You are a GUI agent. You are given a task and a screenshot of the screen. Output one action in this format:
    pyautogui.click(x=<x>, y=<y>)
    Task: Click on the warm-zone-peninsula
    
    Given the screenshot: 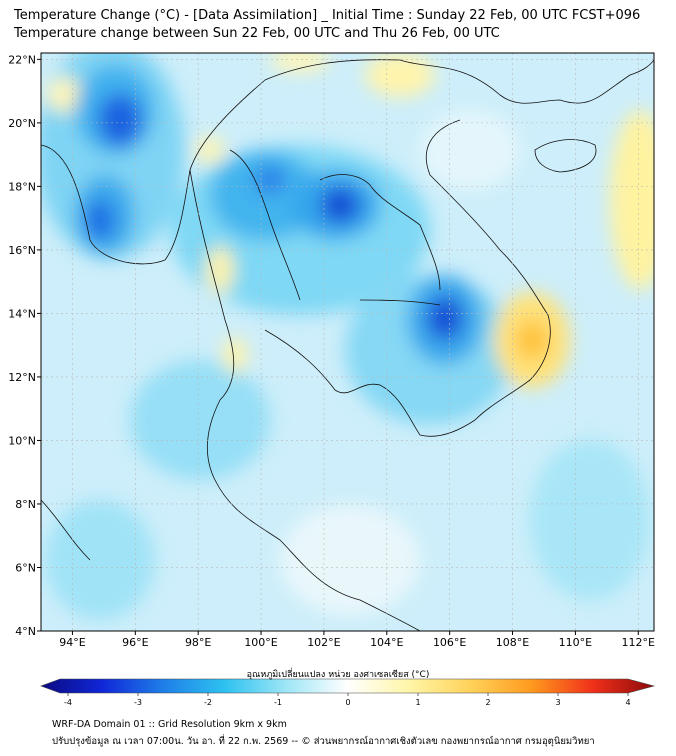 What is the action you would take?
    pyautogui.click(x=235, y=355)
    